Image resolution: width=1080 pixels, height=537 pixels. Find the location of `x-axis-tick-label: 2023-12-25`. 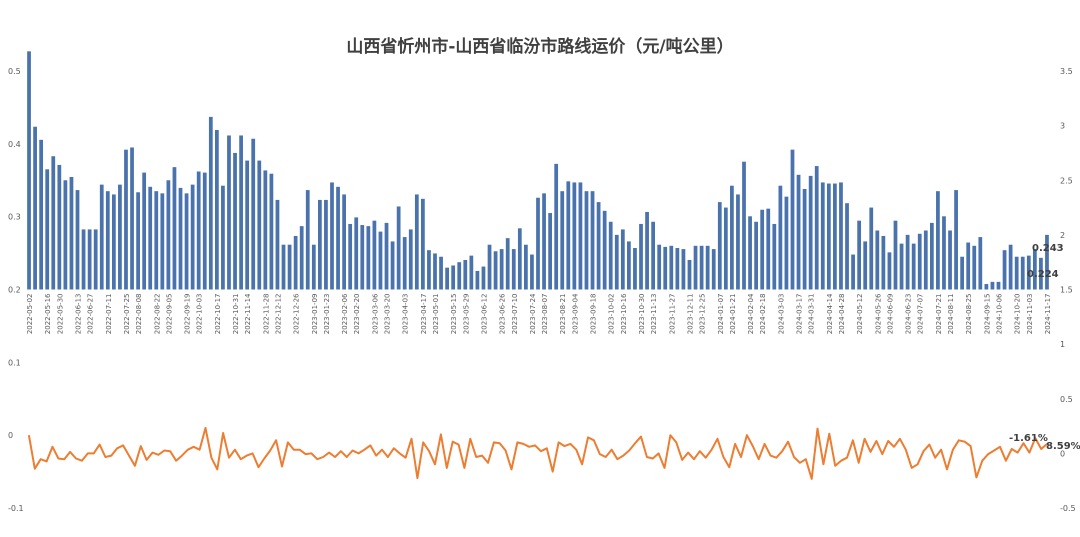

x-axis-tick-label: 2023-12-25 is located at coordinates (703, 314).